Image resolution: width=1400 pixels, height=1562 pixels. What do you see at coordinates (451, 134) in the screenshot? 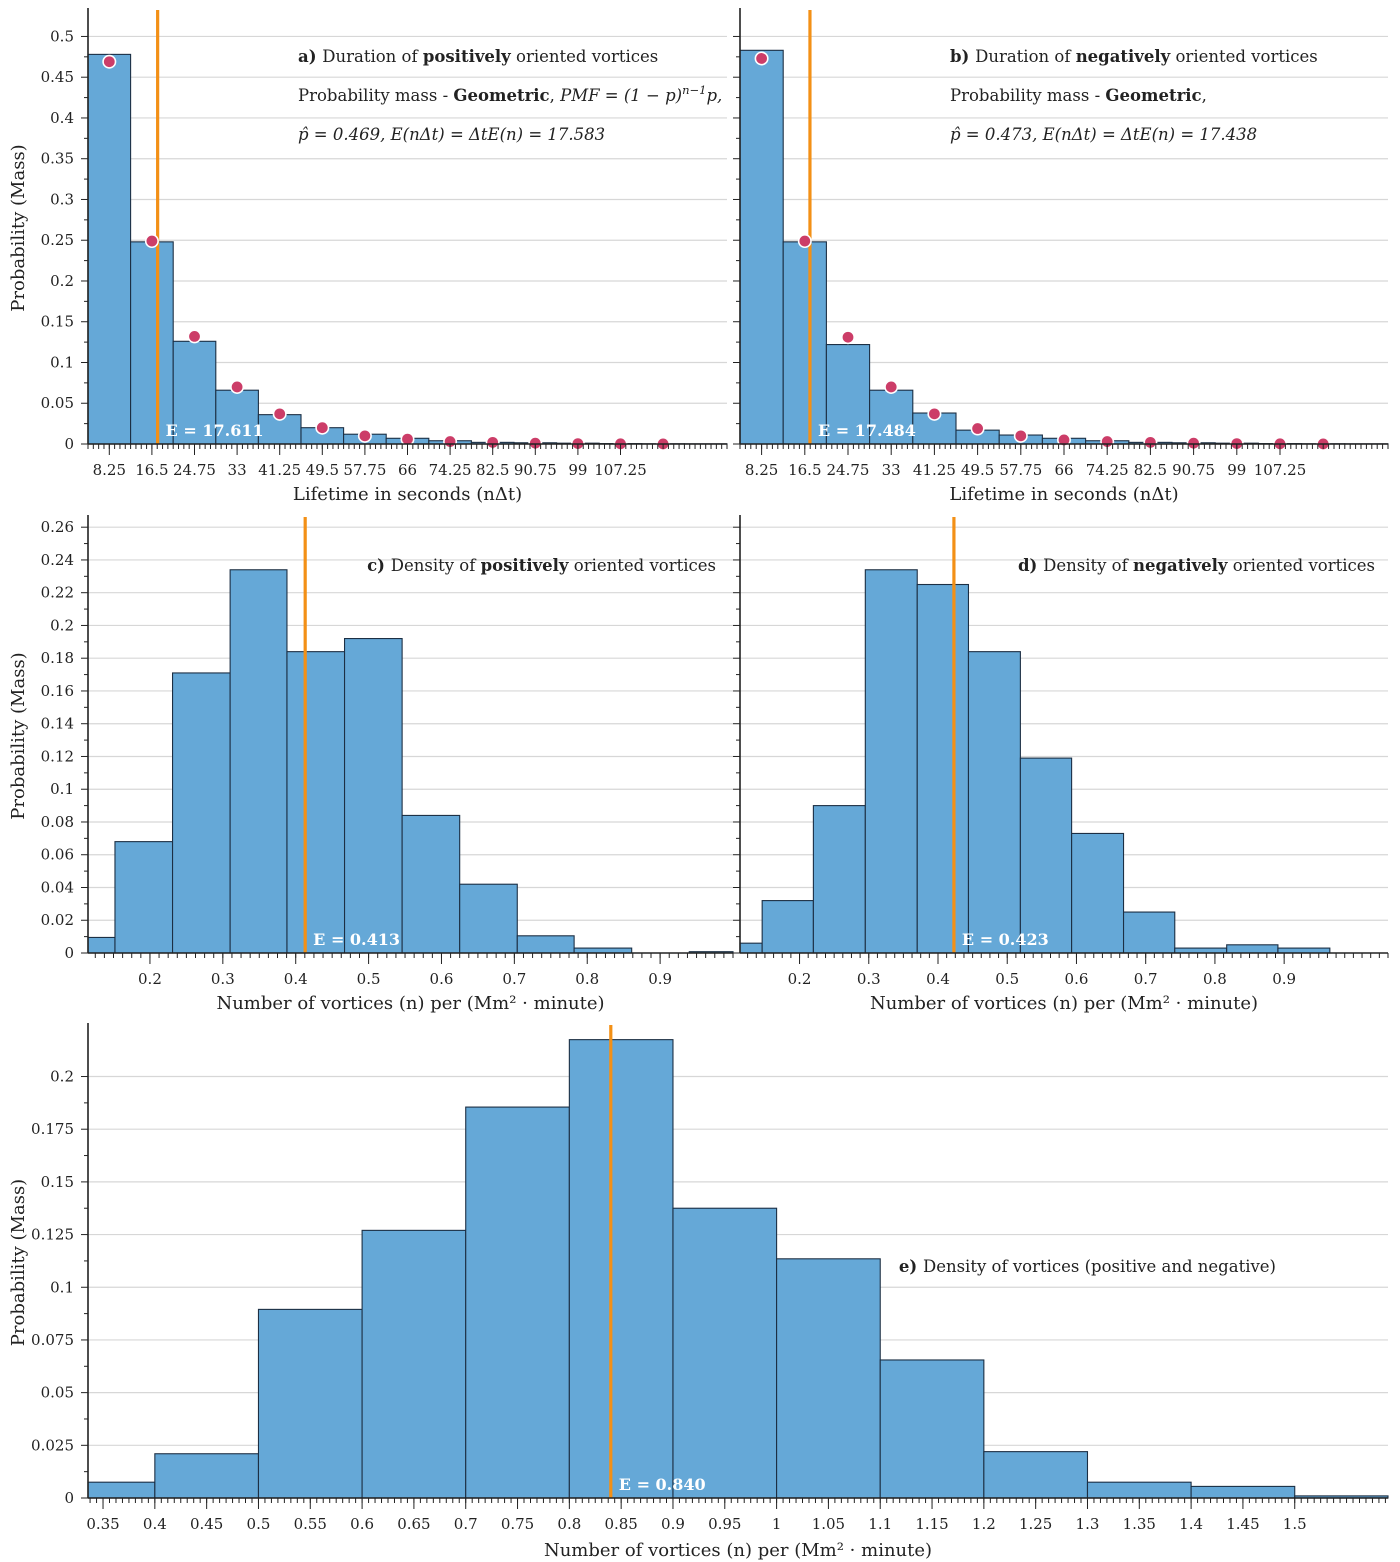
I see `panel-annotation: p̂ = 0.469, E(nΔt) = ΔtE(n) = 17.583` at bounding box center [451, 134].